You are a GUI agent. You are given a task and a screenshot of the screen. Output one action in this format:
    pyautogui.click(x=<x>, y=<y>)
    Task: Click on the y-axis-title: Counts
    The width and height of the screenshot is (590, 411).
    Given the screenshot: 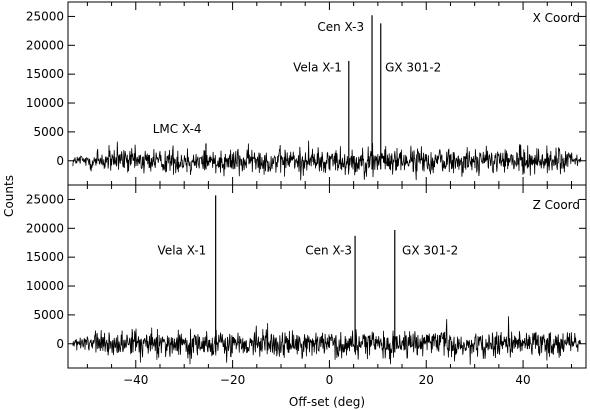 What is the action you would take?
    pyautogui.click(x=9, y=196)
    